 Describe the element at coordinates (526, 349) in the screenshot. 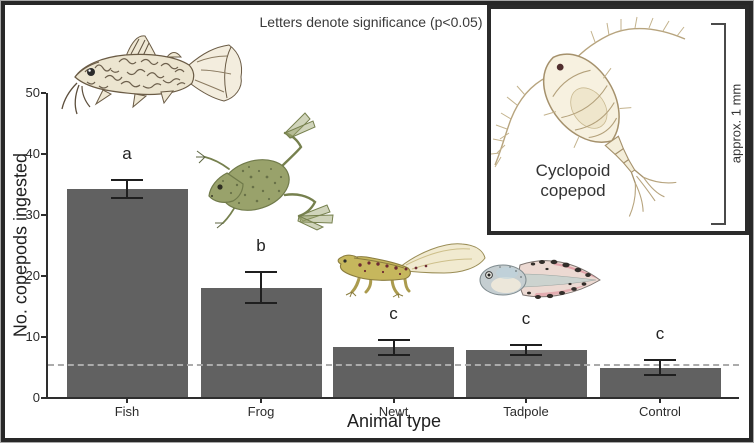

I see `error-bar-tadpole` at that location.